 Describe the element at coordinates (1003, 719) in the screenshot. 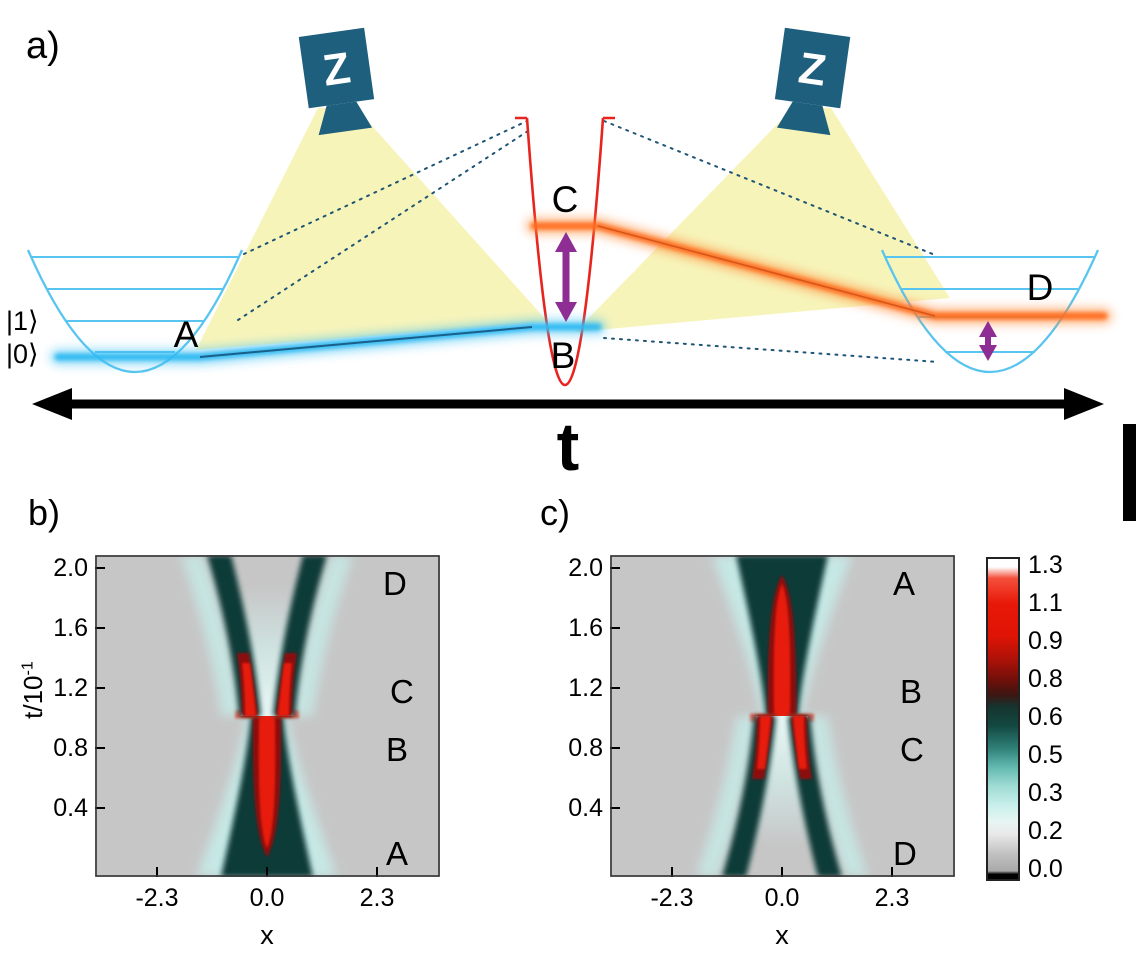

I see `colorbar` at that location.